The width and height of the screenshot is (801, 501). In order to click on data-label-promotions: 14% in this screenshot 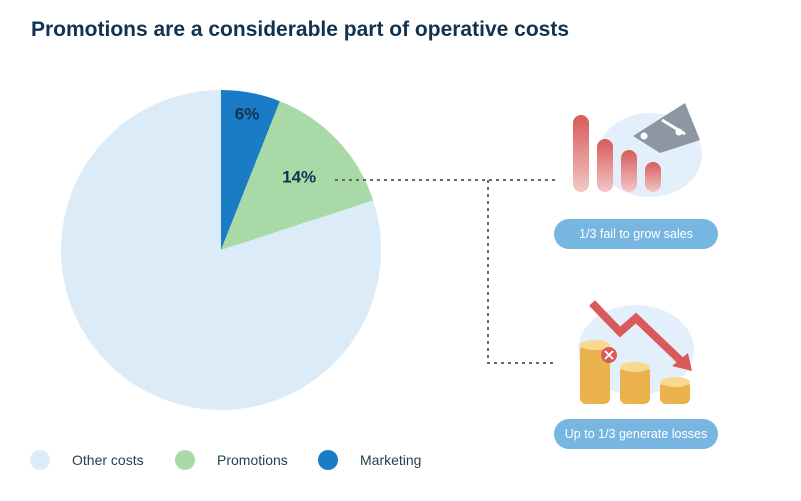, I will do `click(299, 177)`.